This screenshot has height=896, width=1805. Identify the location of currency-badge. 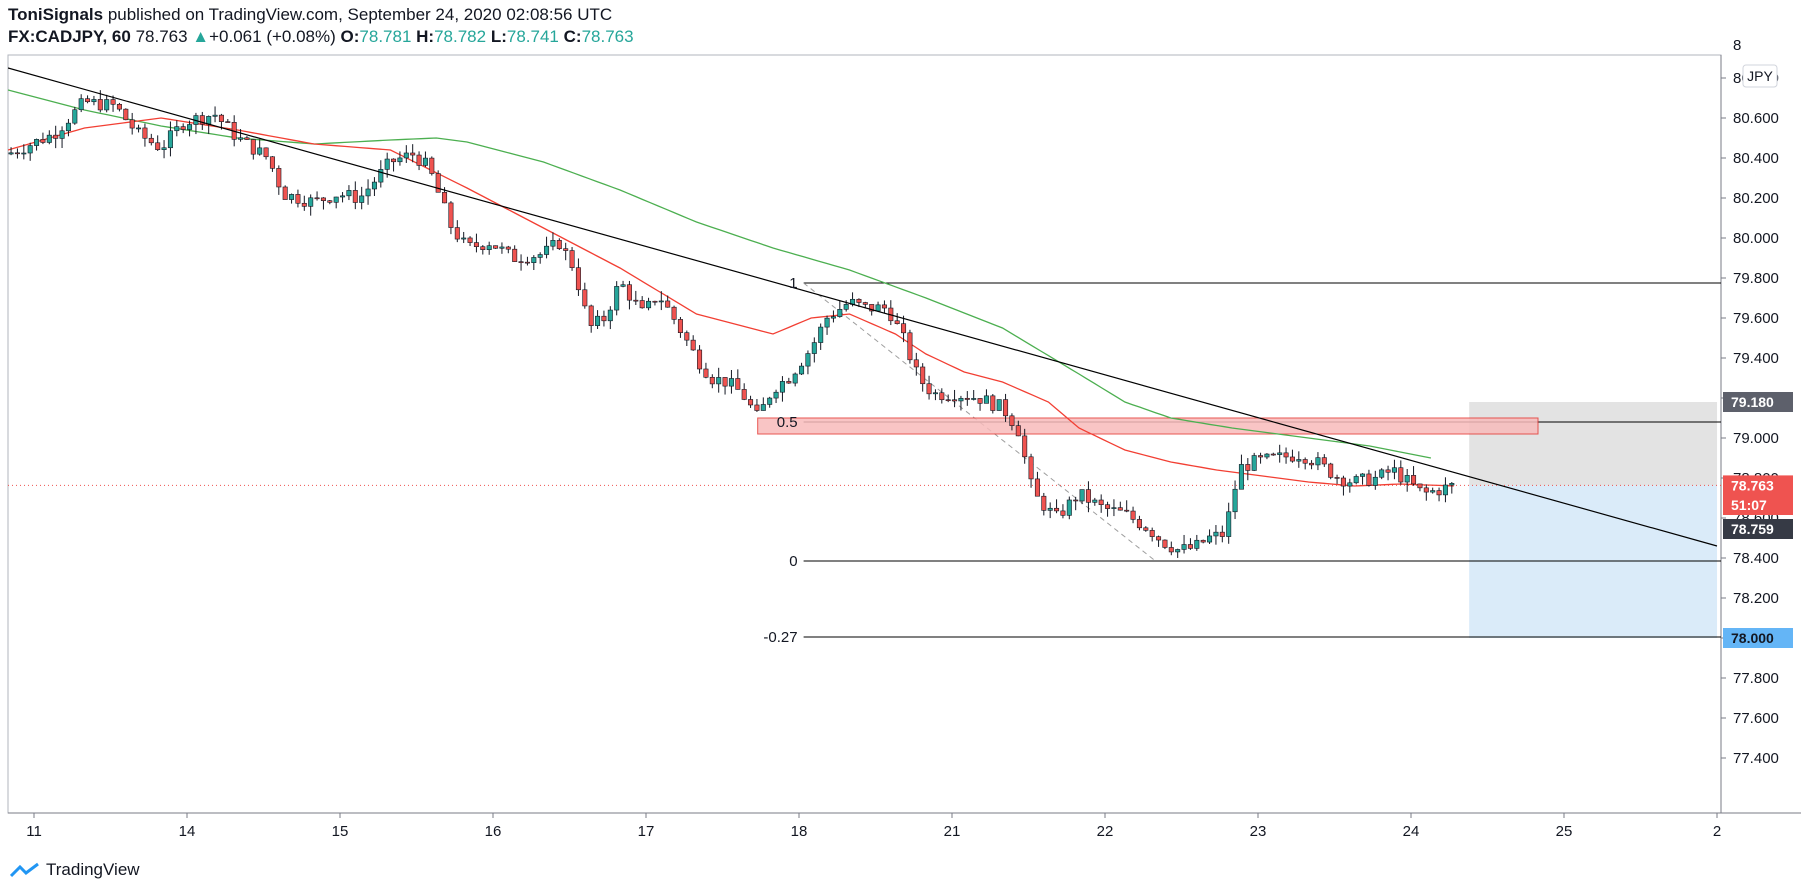
(1760, 76).